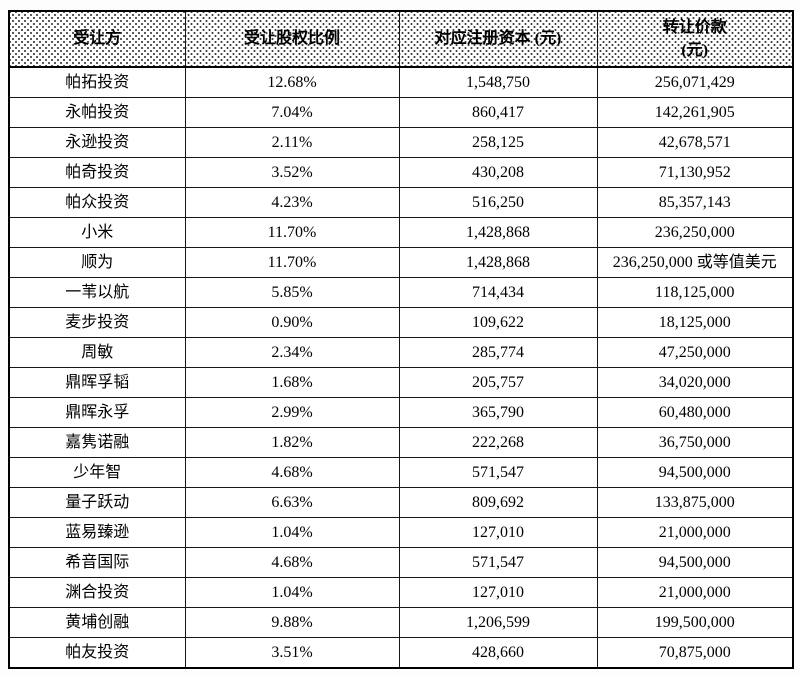  Describe the element at coordinates (498, 502) in the screenshot. I see `cell-registered-capital: 809,692` at that location.